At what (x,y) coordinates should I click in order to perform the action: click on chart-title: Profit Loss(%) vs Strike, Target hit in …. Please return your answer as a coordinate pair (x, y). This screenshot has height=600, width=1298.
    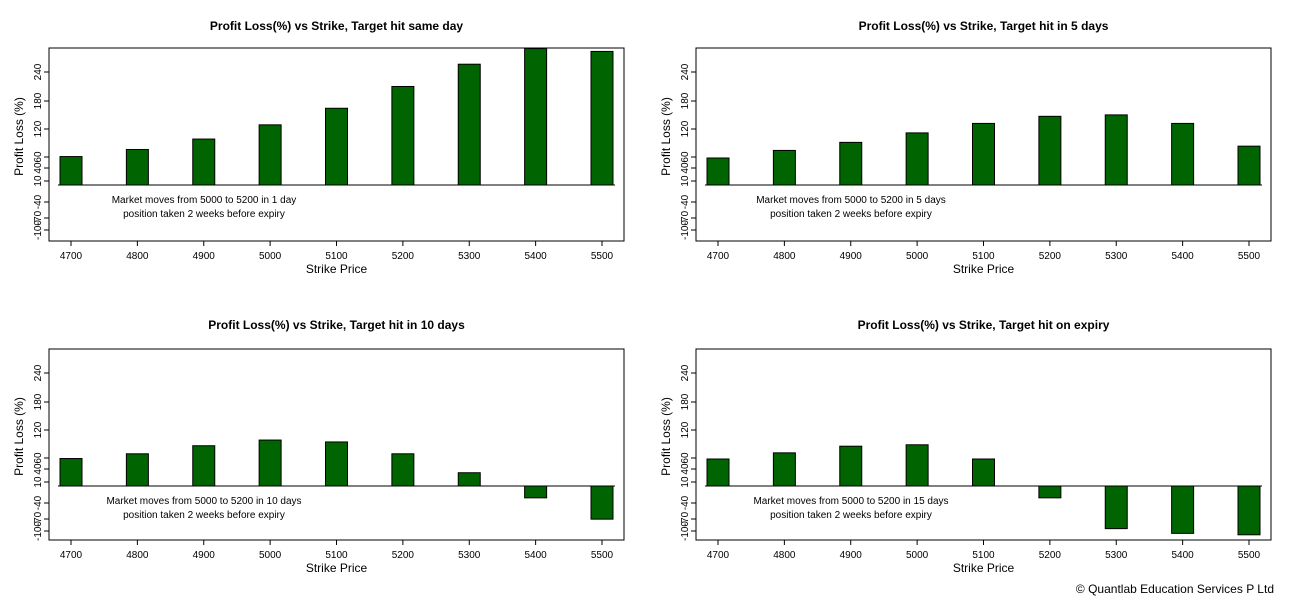
    Looking at the image, I should click on (984, 26).